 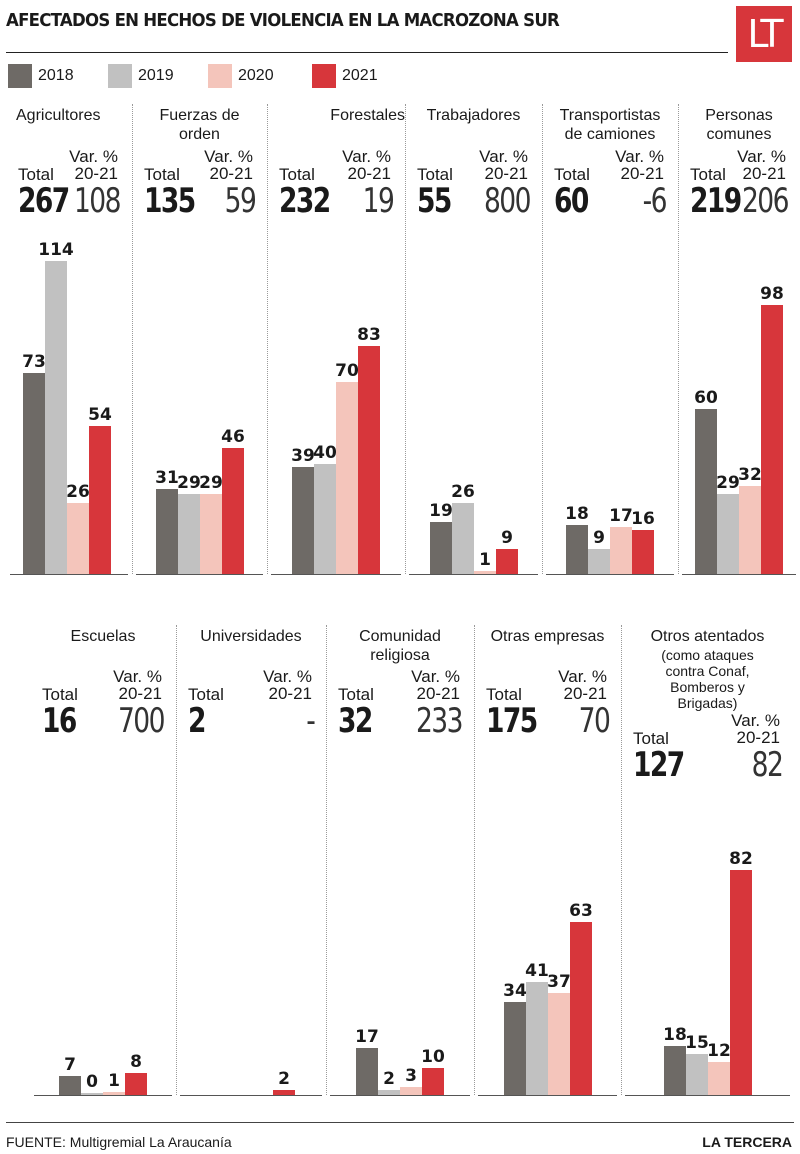 What do you see at coordinates (34, 473) in the screenshot?
I see `bar-agricultores-2018` at bounding box center [34, 473].